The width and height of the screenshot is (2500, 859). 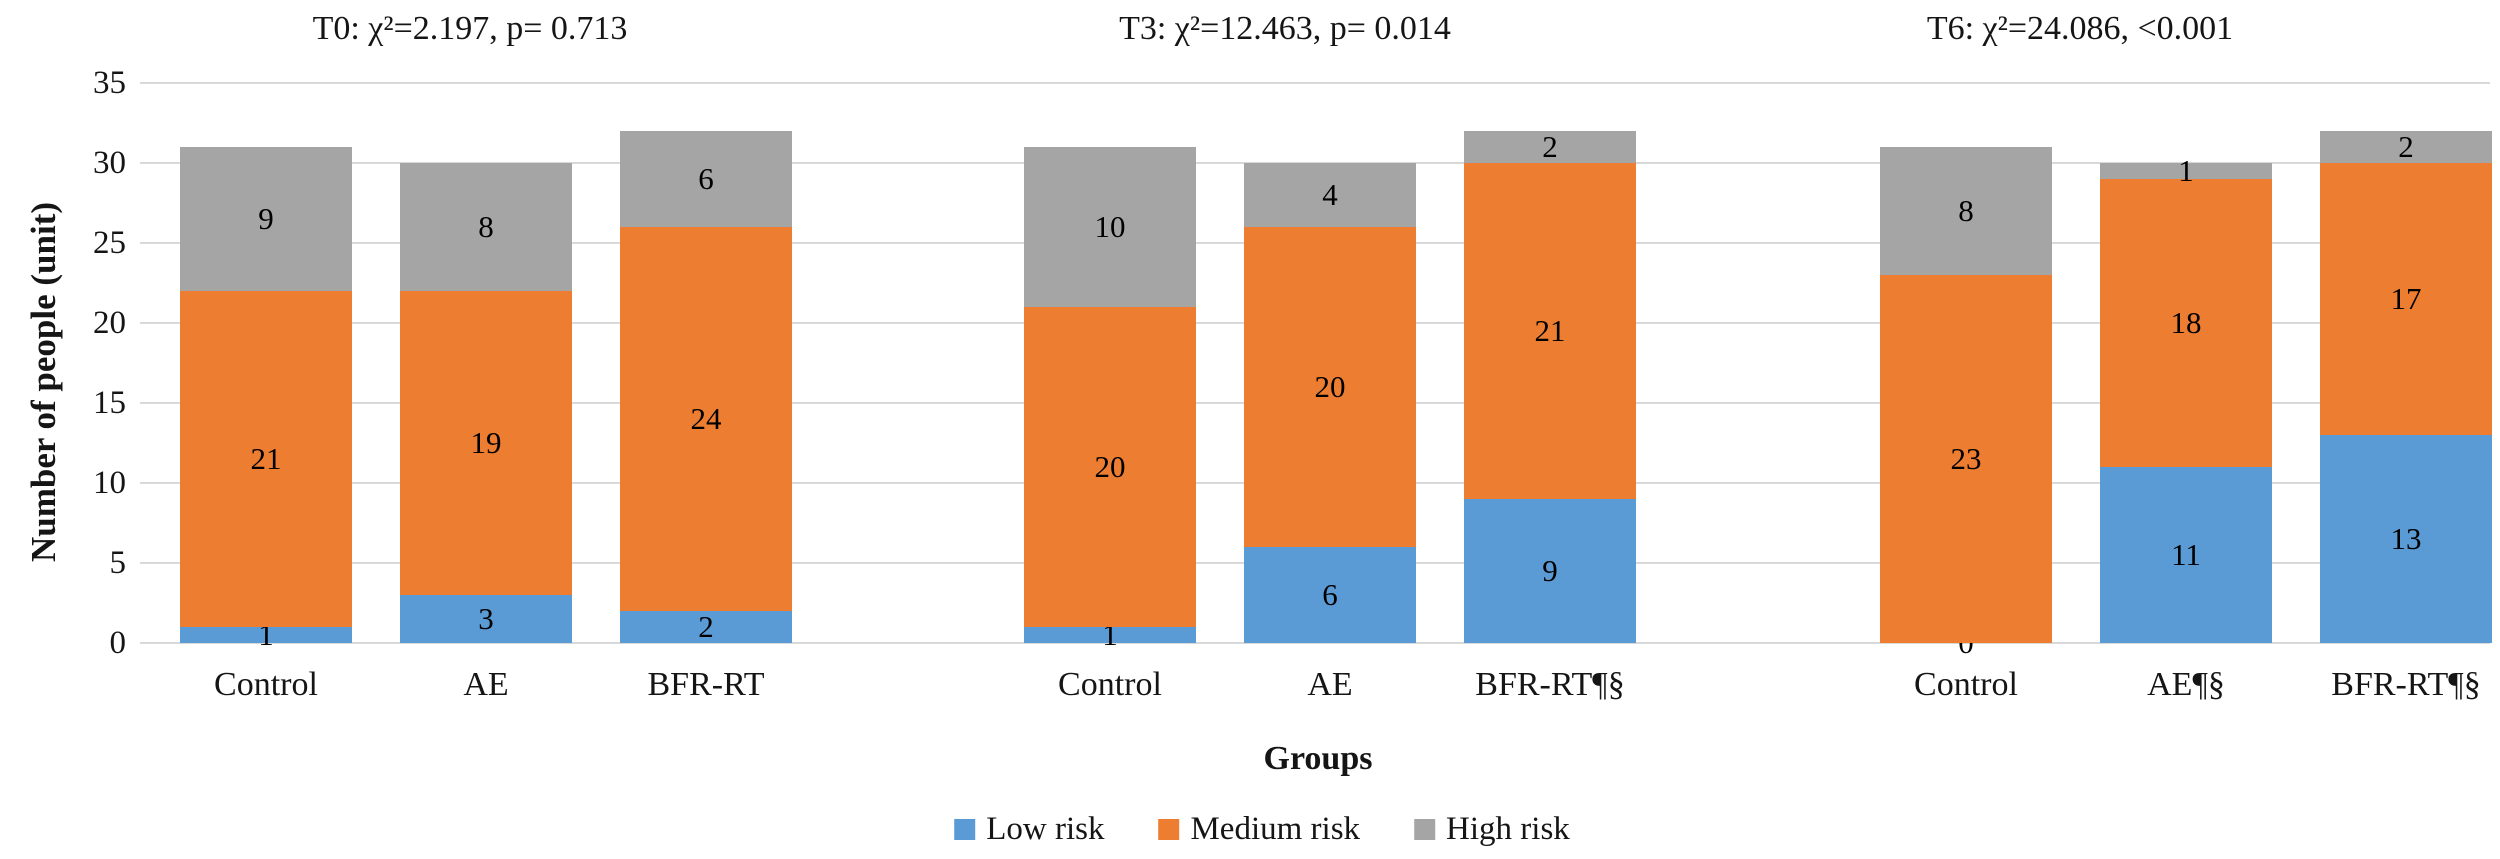 I want to click on segment-low-risk: 2, so click(x=706, y=626).